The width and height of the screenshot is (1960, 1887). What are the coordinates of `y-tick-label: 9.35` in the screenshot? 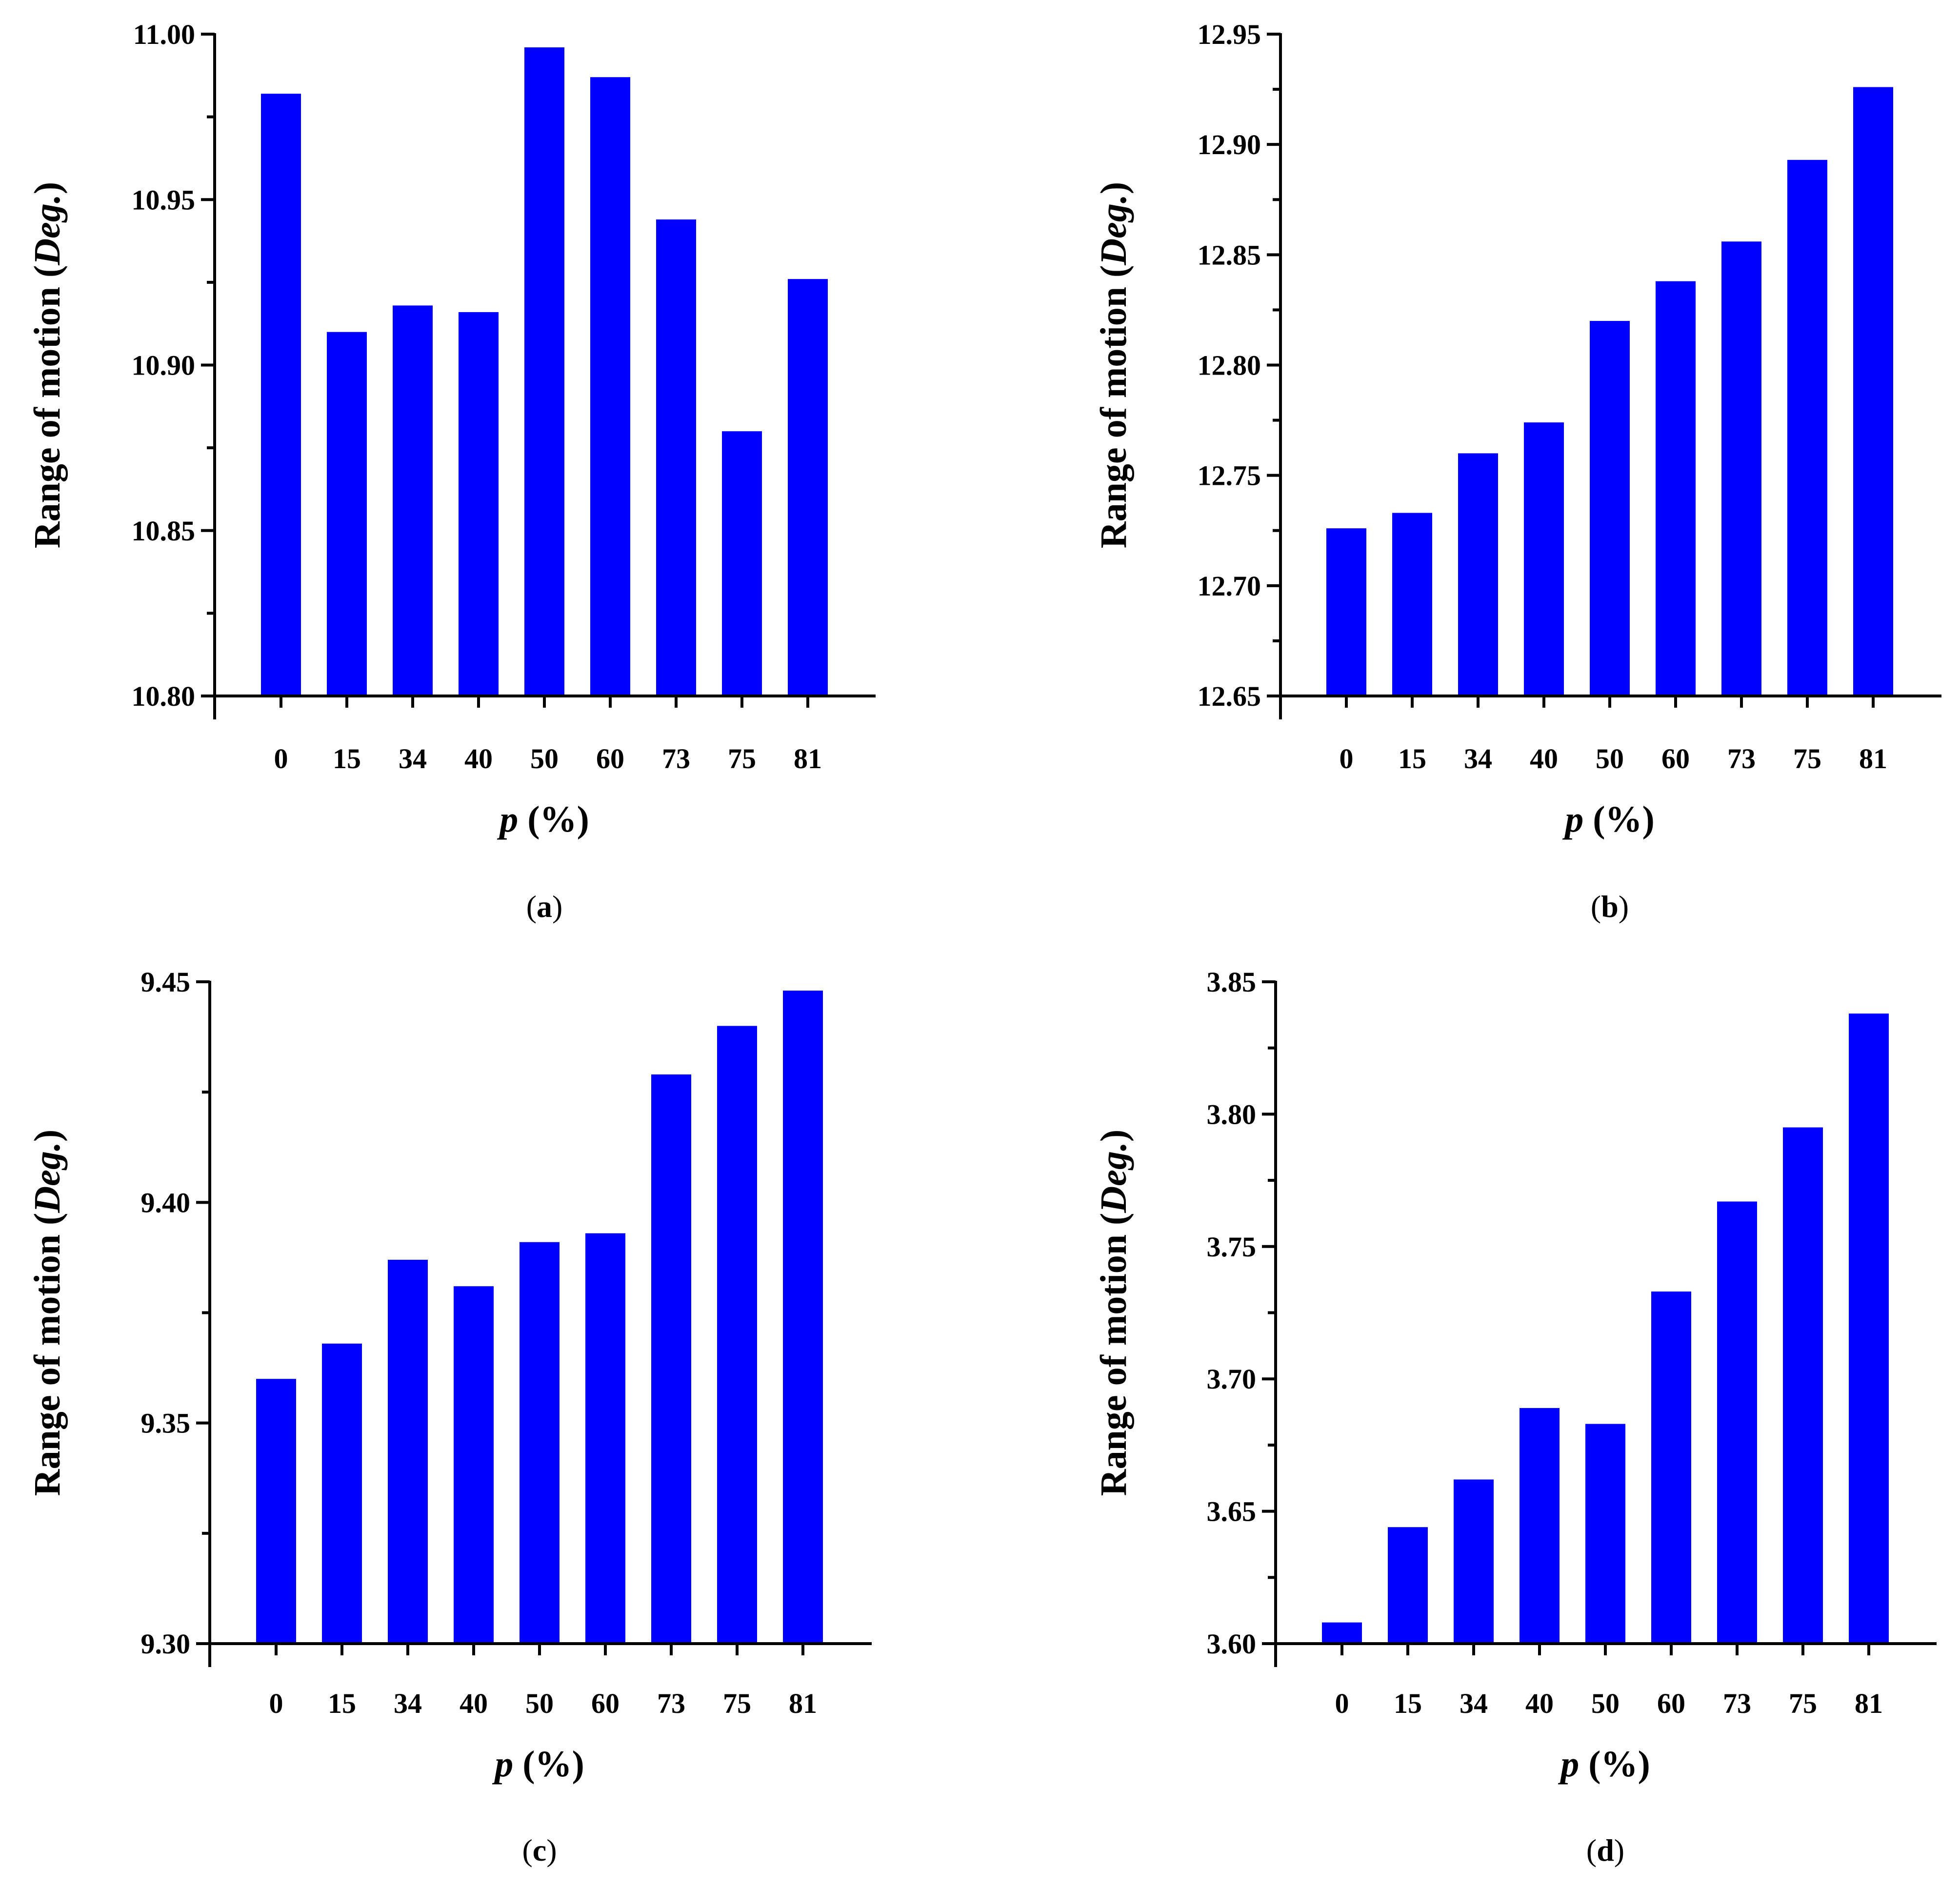 It's located at (166, 1424).